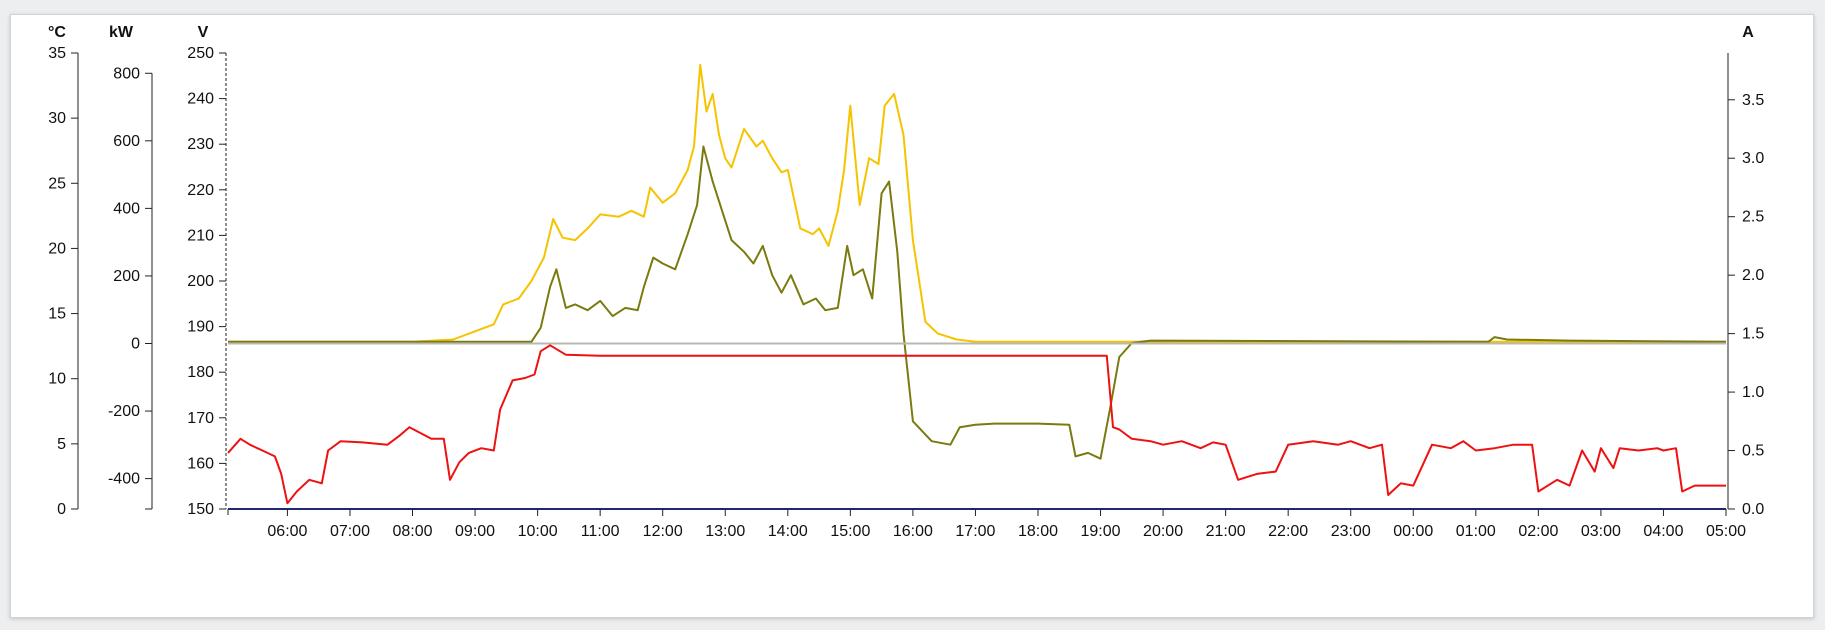 Image resolution: width=1825 pixels, height=630 pixels. What do you see at coordinates (1753, 451) in the screenshot?
I see `tick-label-current: 0.5` at bounding box center [1753, 451].